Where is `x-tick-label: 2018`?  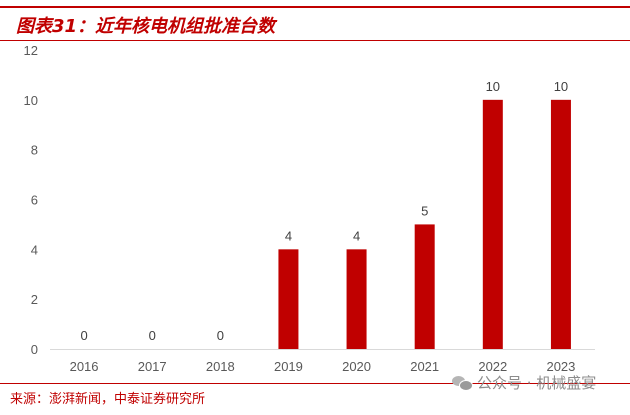 x-tick-label: 2018 is located at coordinates (220, 366).